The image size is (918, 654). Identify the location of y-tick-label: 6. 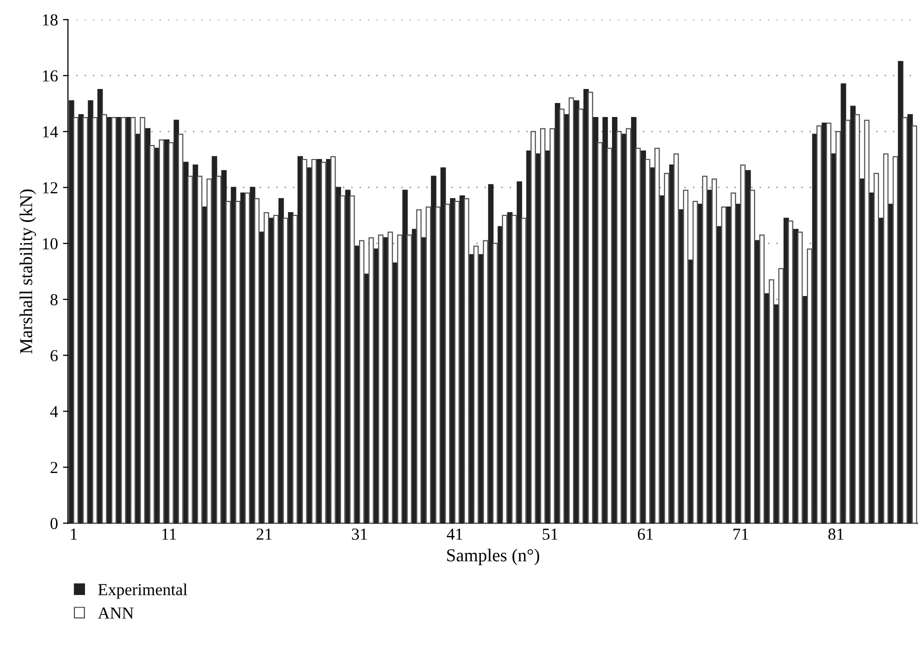
(54, 356).